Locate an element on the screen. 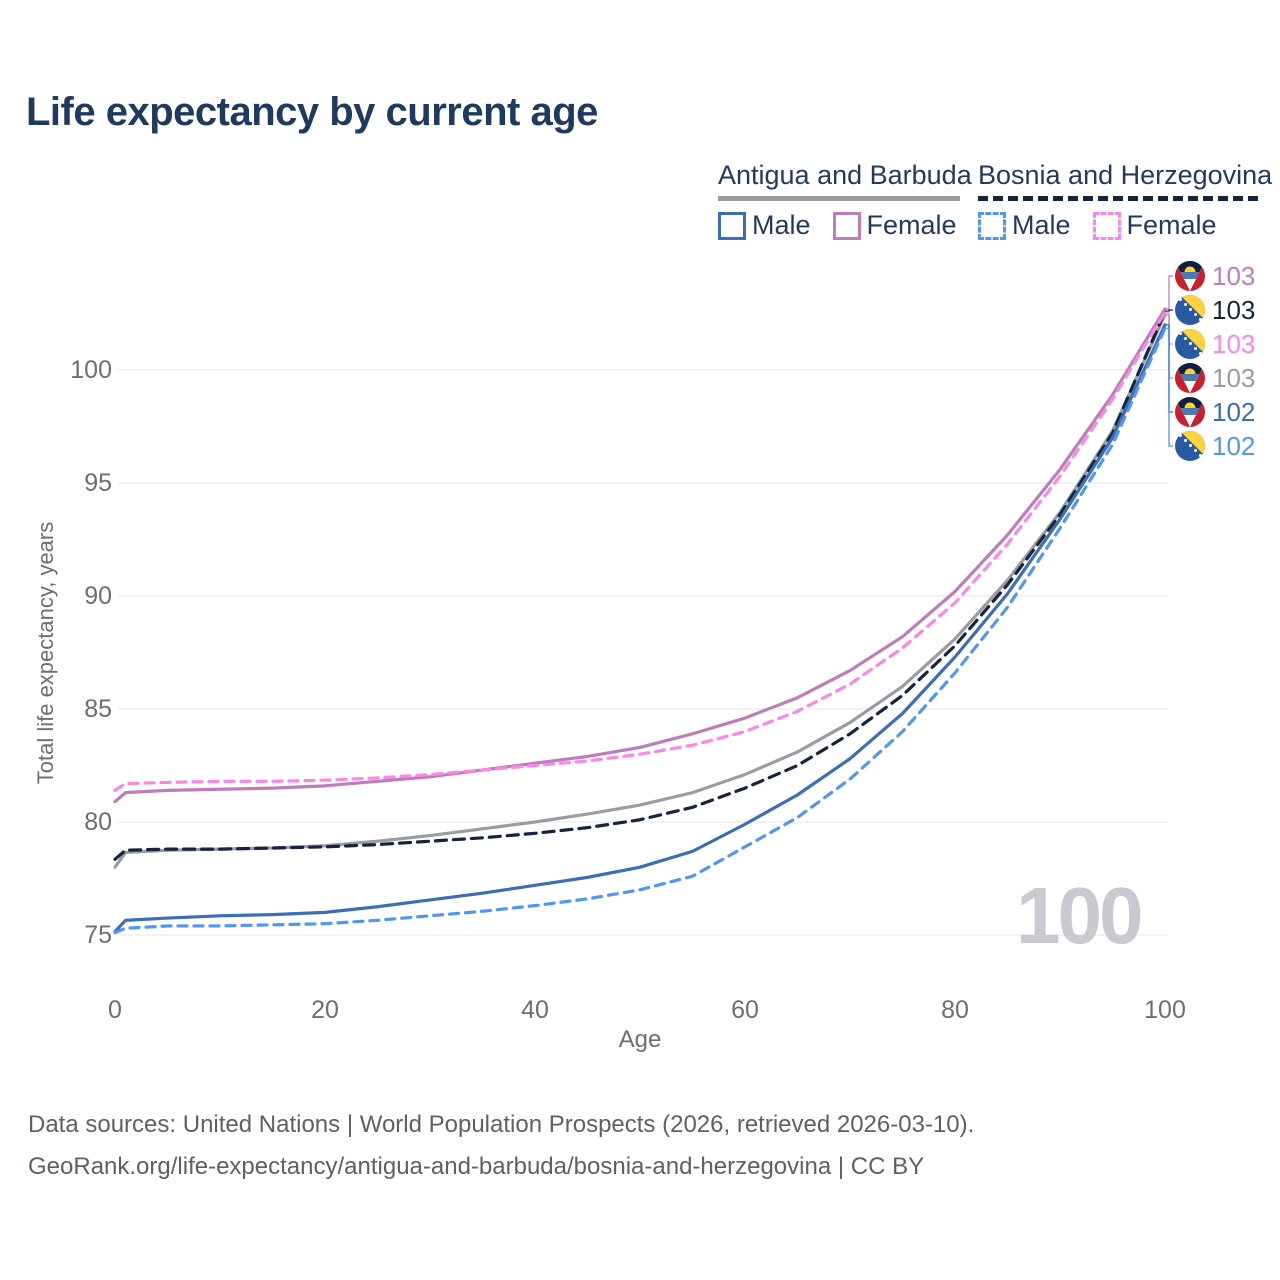  legend-items-bosnia: Male Female is located at coordinates (1118, 225).